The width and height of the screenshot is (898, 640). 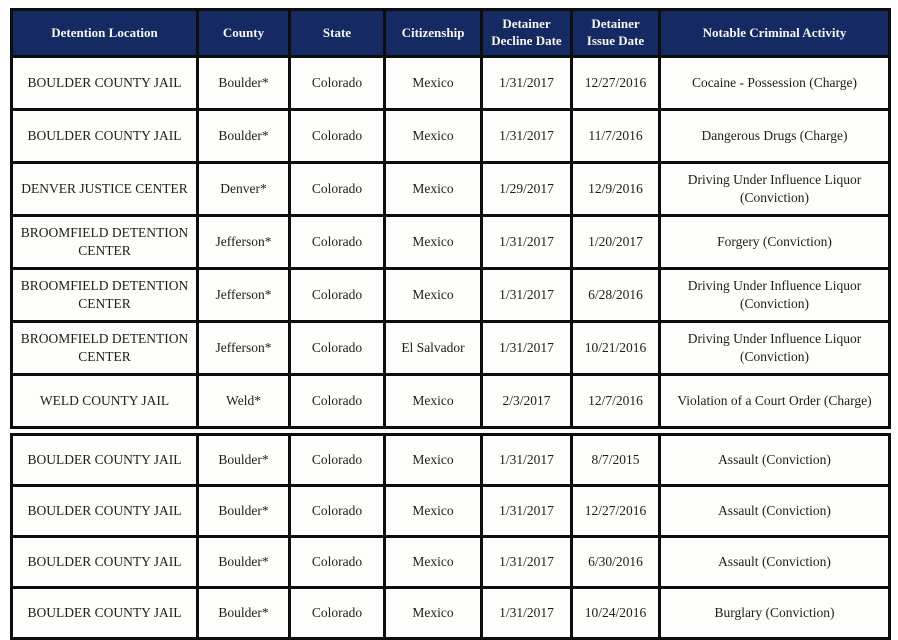 I want to click on cell-county: Denver*, so click(x=243, y=189).